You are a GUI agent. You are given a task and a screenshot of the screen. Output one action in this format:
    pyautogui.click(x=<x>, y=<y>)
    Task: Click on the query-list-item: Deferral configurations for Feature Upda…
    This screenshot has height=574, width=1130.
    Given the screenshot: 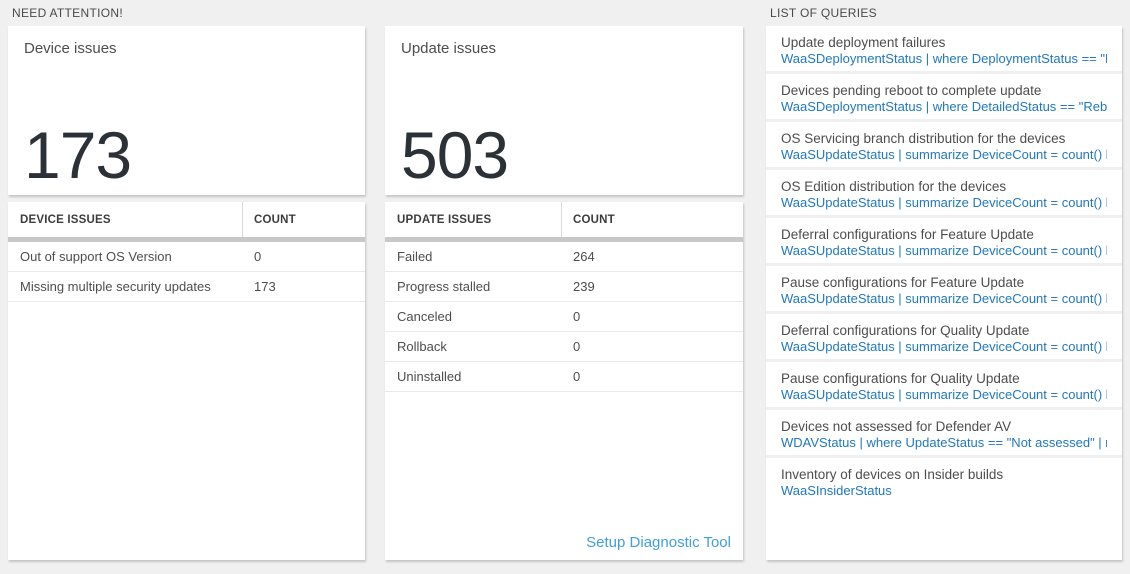 What is the action you would take?
    pyautogui.click(x=944, y=242)
    